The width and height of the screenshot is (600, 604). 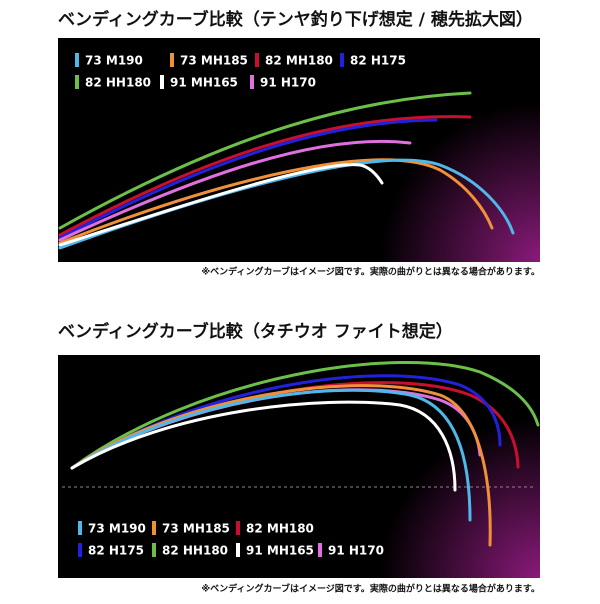 I want to click on panel-title: ベンディングカーブ比較（タチウオ ファイト想定）, so click(x=255, y=331).